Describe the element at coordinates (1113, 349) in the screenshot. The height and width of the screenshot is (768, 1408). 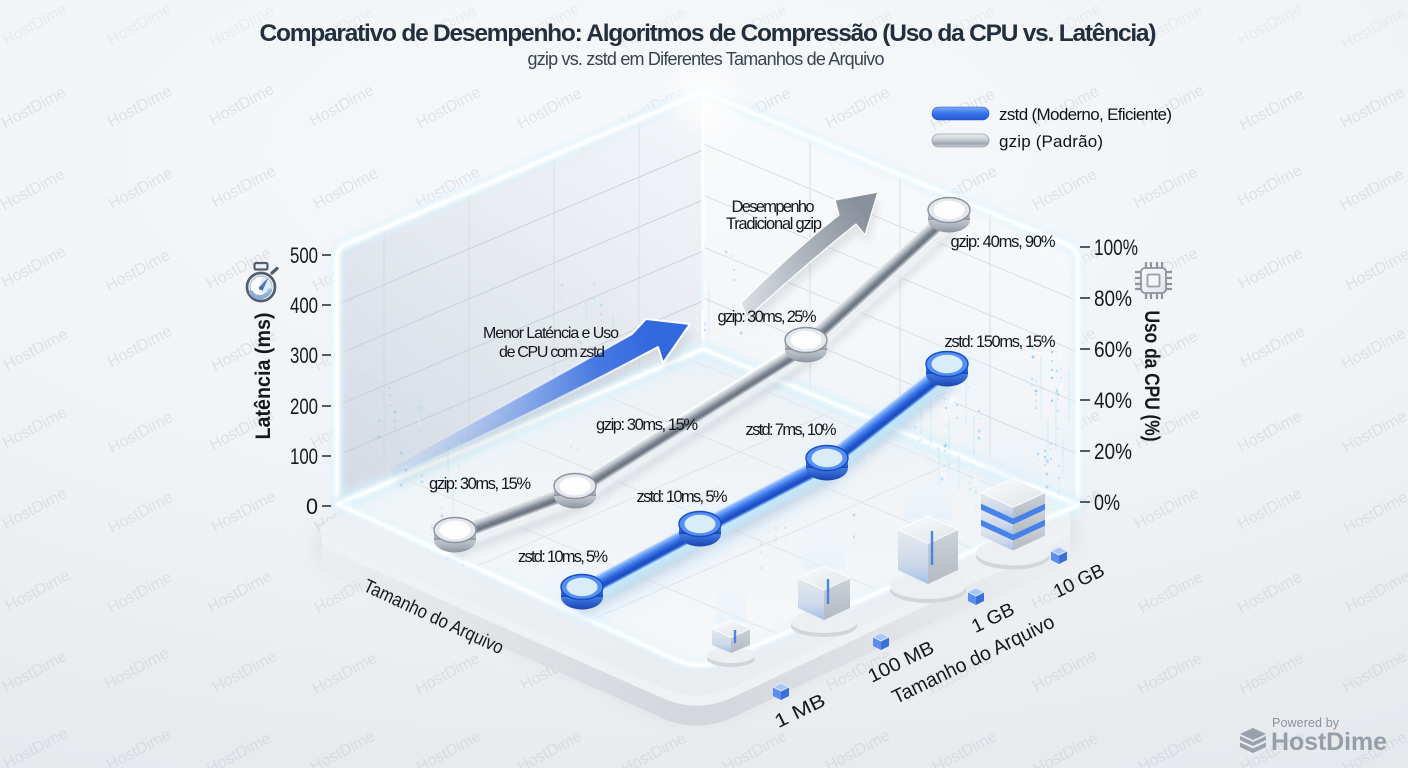
I see `svg-text: 60%` at that location.